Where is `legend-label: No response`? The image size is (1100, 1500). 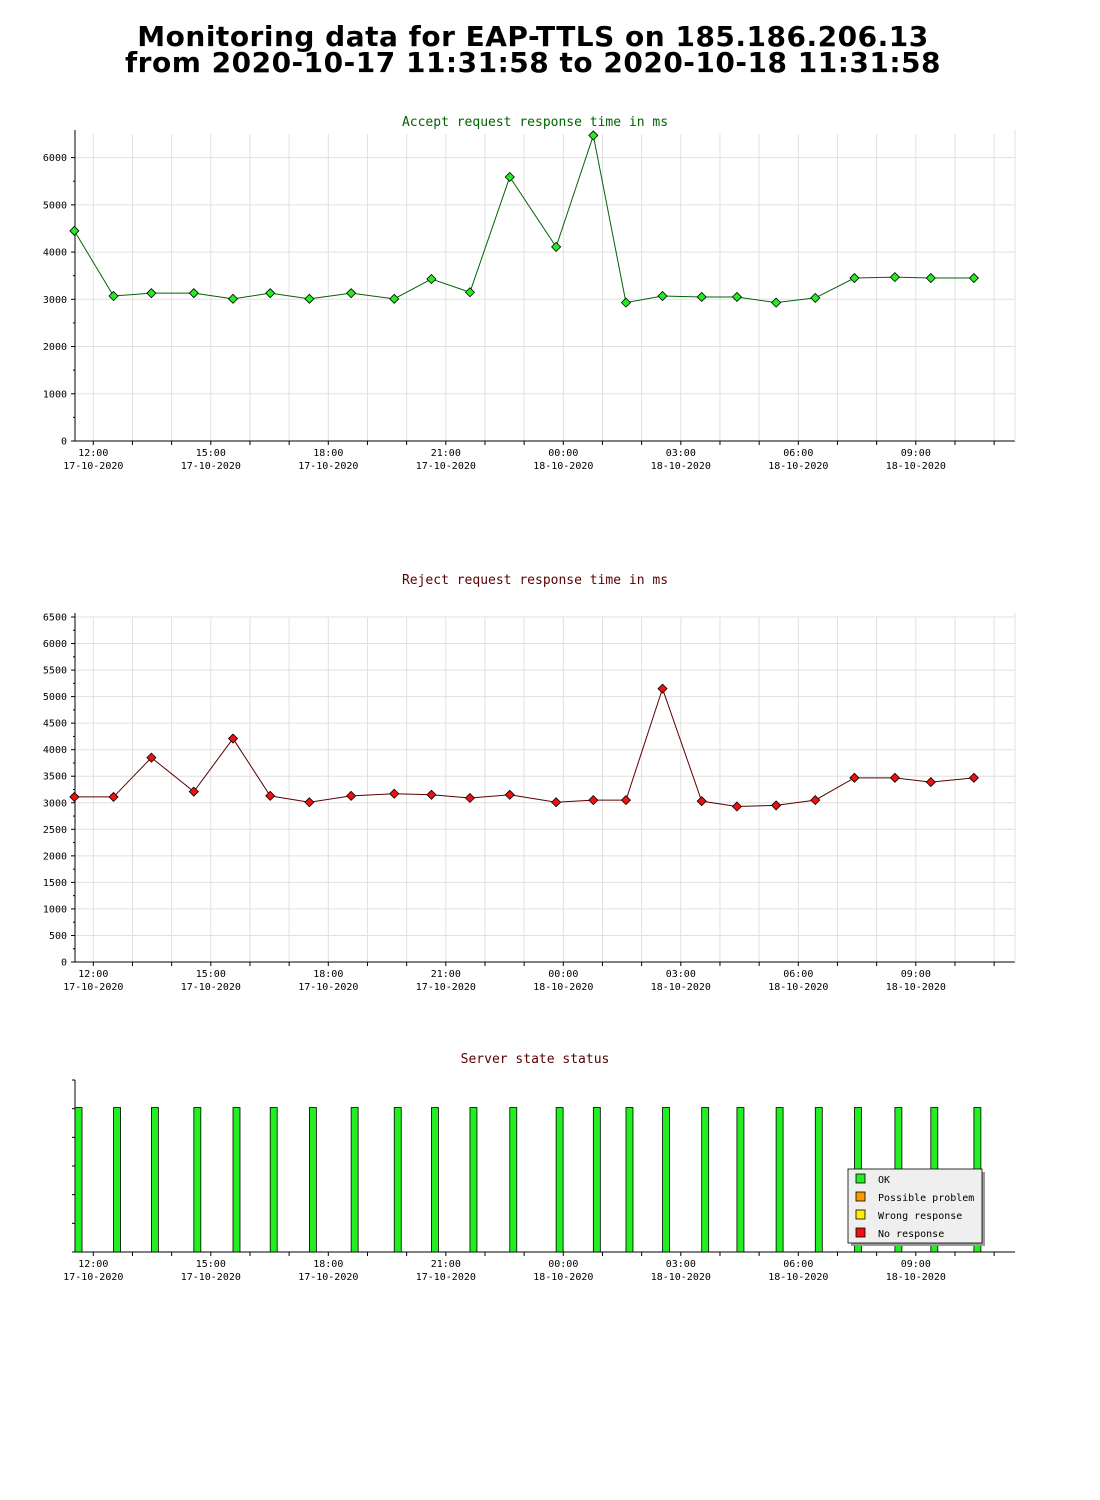 legend-label: No response is located at coordinates (911, 1234).